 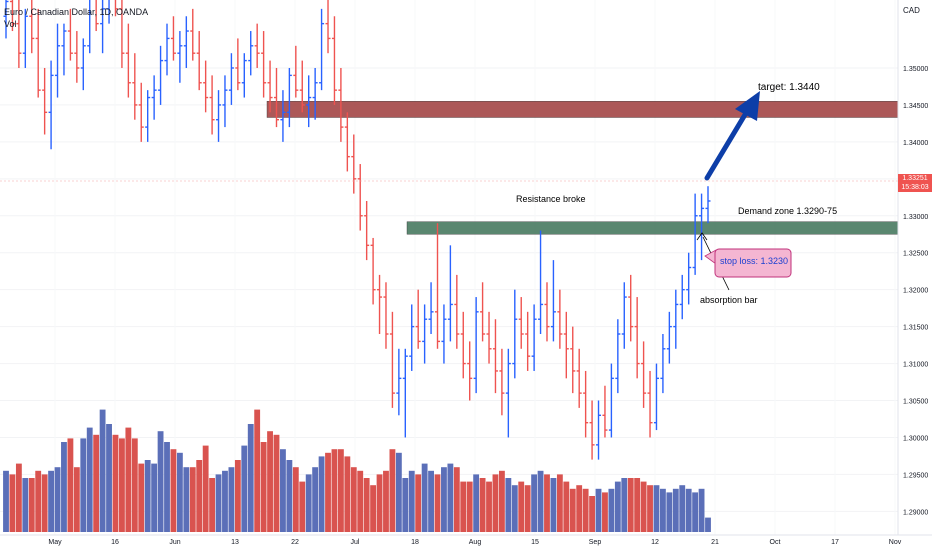 What do you see at coordinates (789, 87) in the screenshot?
I see `target-label: target: 1.3440` at bounding box center [789, 87].